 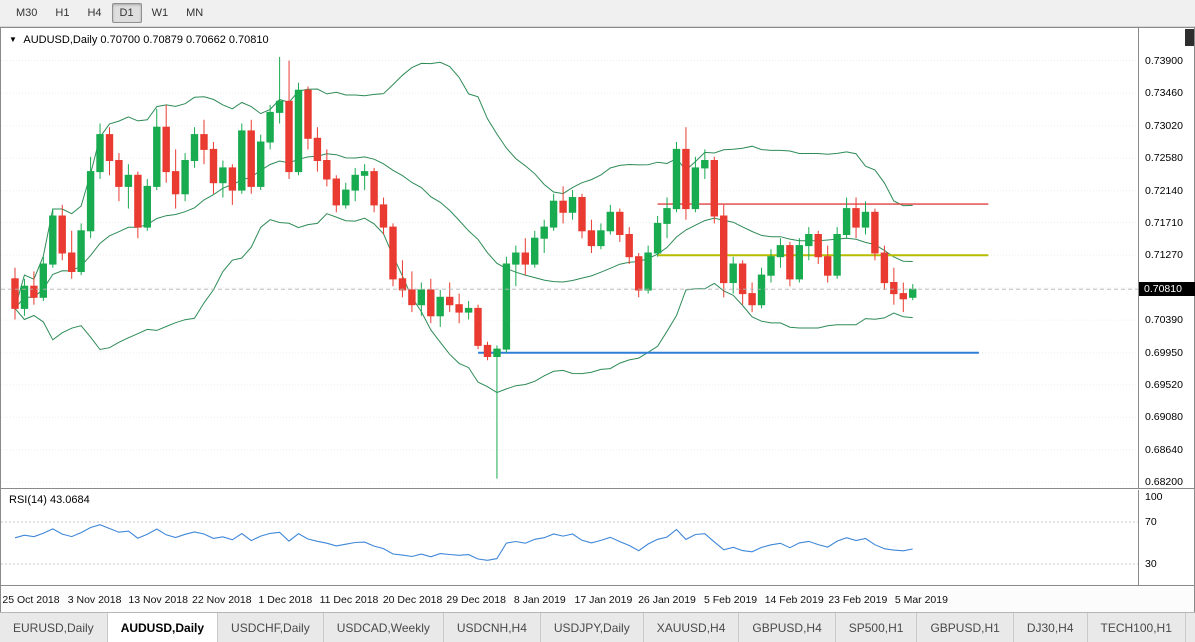 I want to click on chart-tab-audusd-daily: AUDUSD,Daily, so click(x=163, y=627).